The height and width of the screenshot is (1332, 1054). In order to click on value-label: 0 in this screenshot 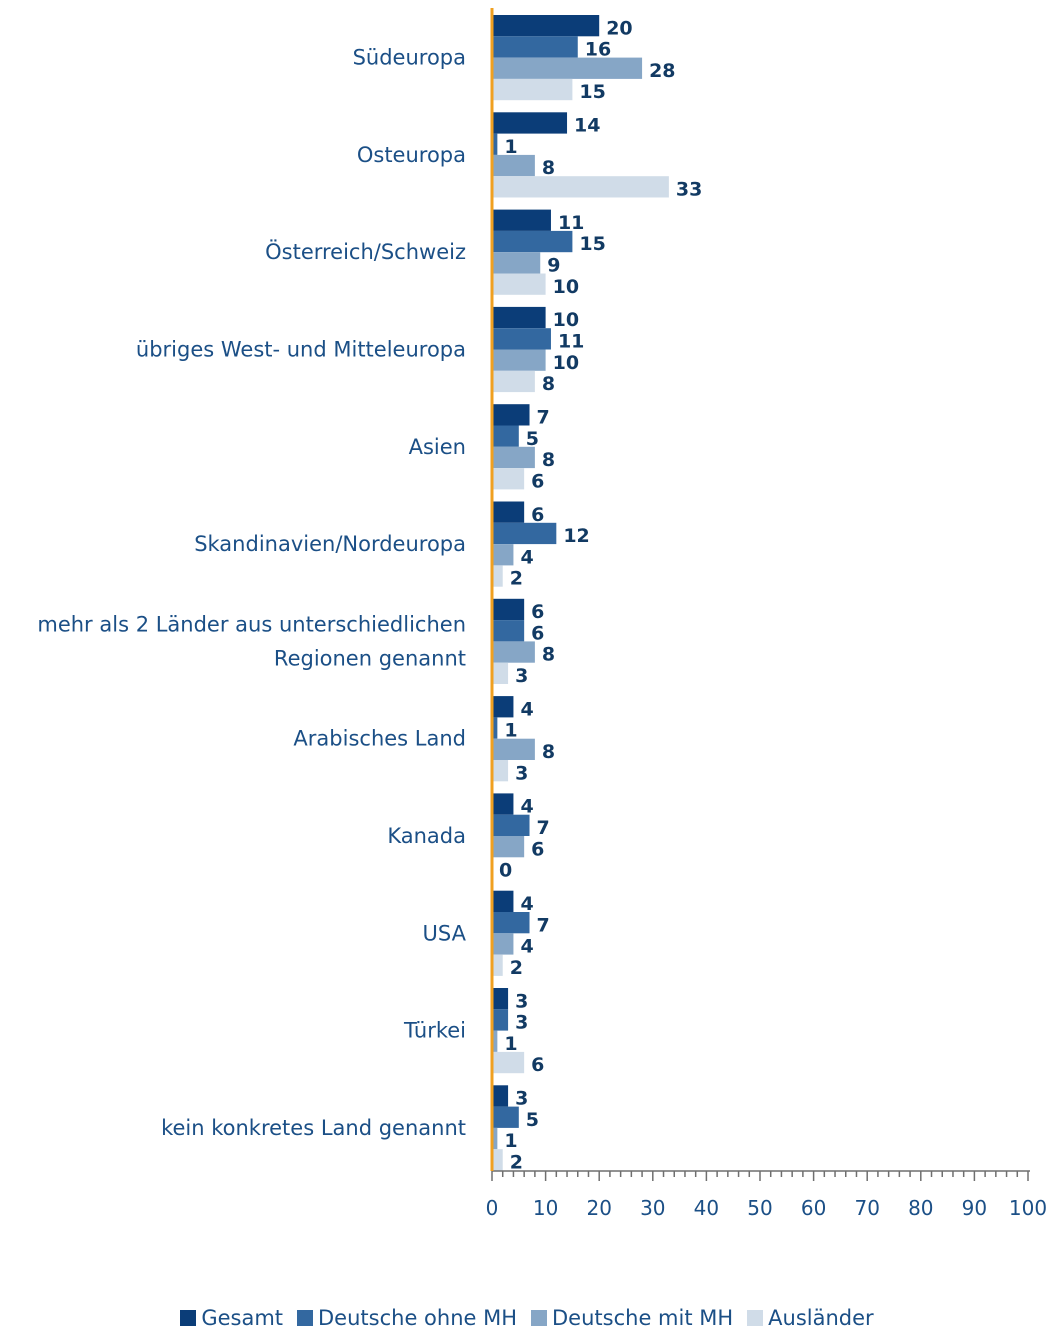, I will do `click(505, 871)`.